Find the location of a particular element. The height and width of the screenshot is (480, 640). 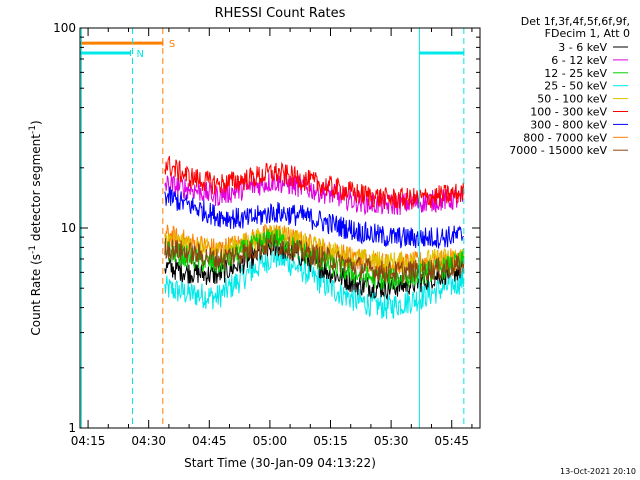

legend-entry-label: 50 - 100 keV is located at coordinates (572, 99).